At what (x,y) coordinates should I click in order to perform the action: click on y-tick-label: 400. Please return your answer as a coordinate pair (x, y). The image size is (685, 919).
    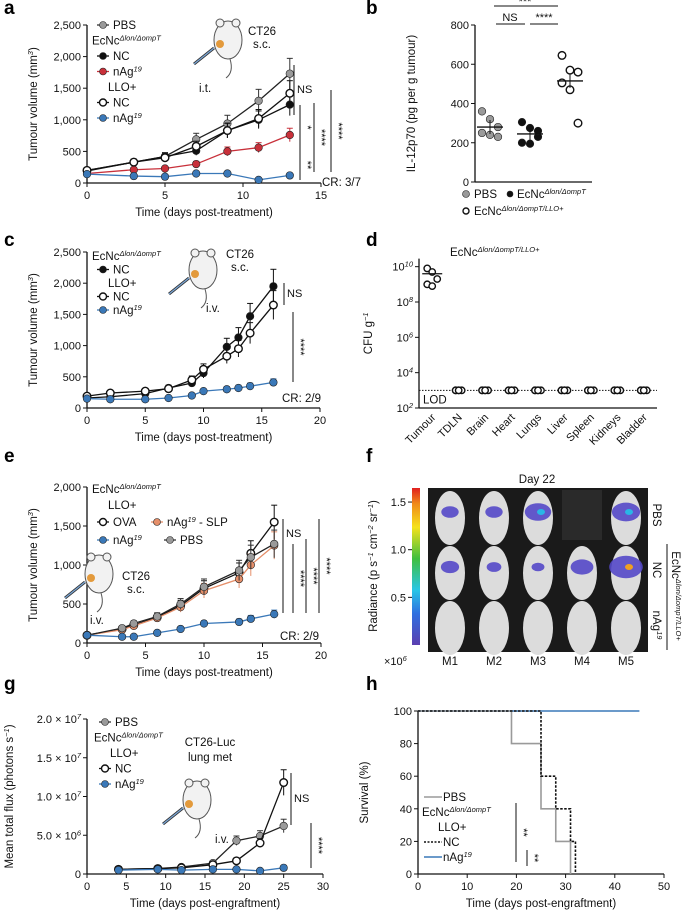
    Looking at the image, I should click on (460, 105).